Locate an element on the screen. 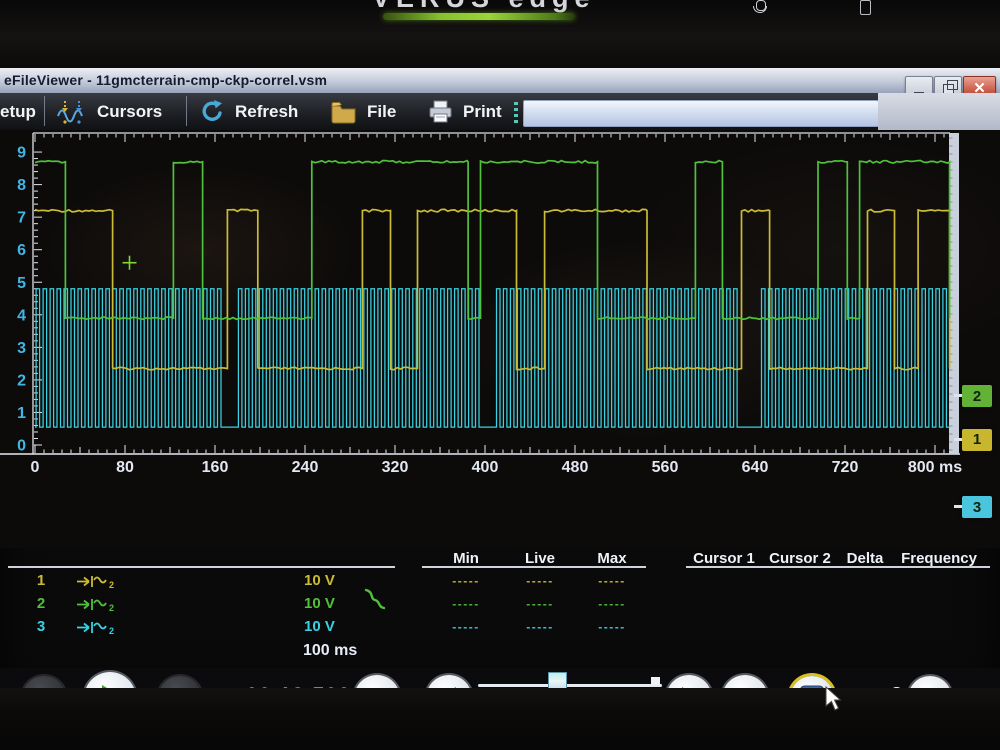 This screenshot has width=1000, height=750. channel-2-marker: 2 is located at coordinates (973, 396).